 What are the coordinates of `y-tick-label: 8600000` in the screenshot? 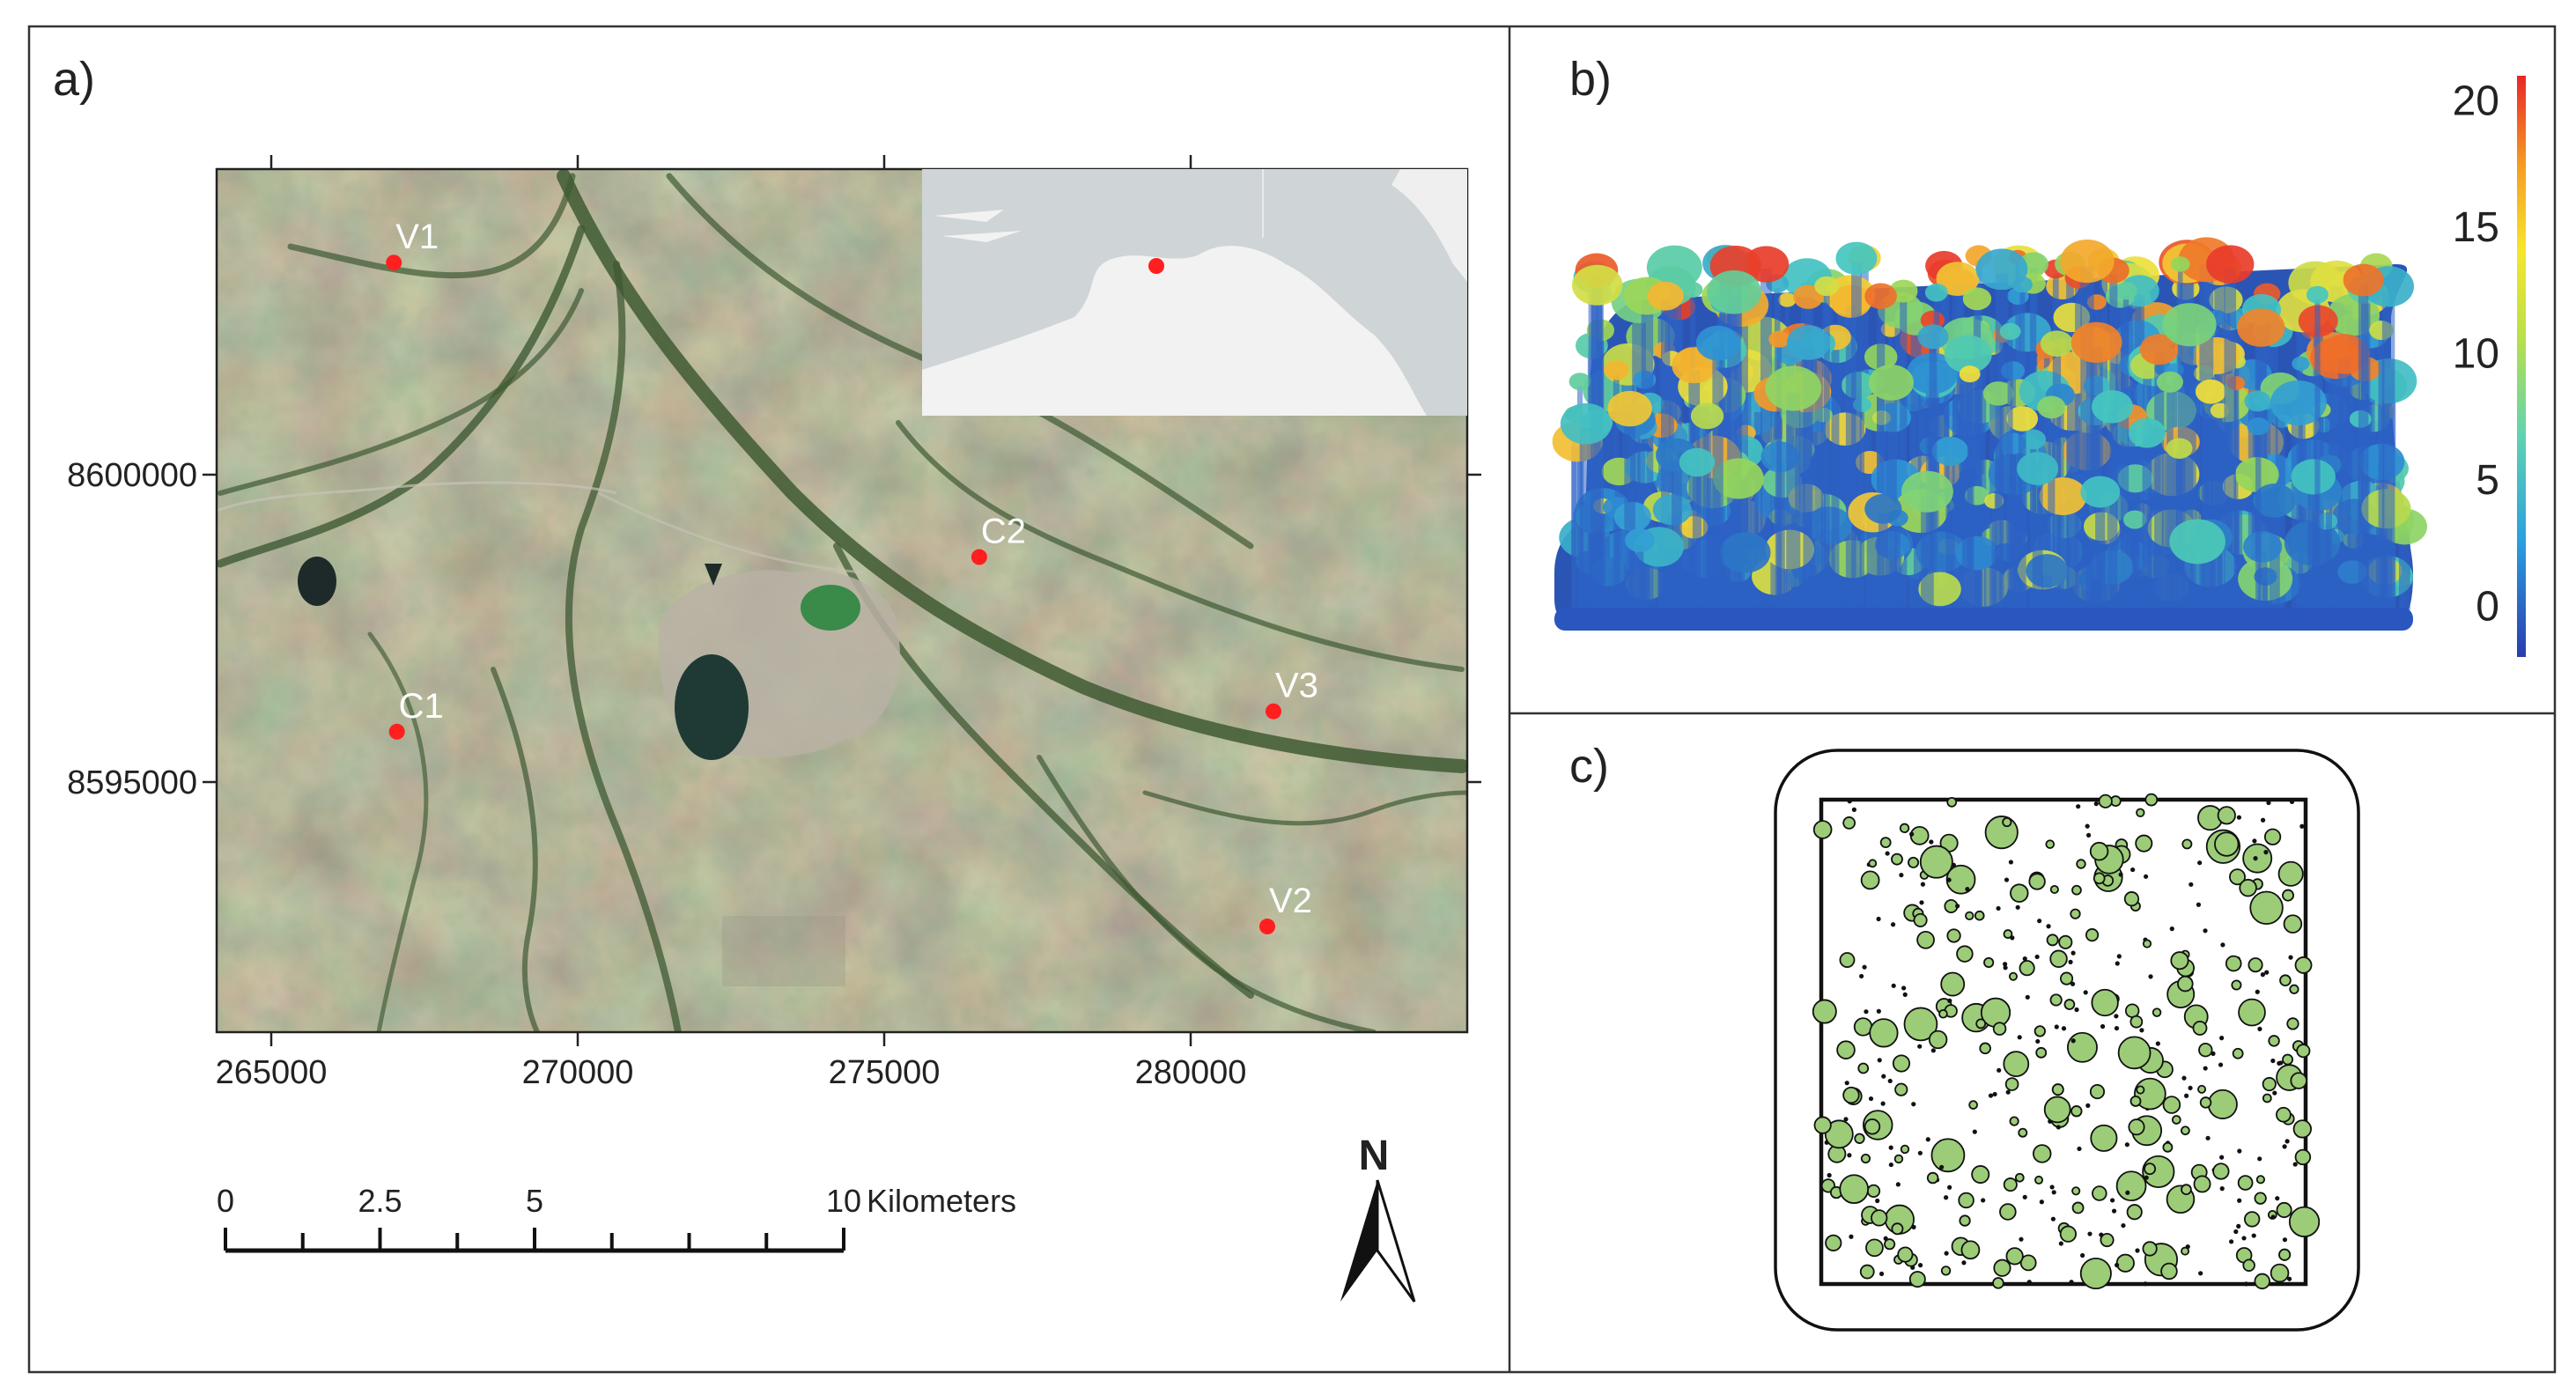 It's located at (132, 475).